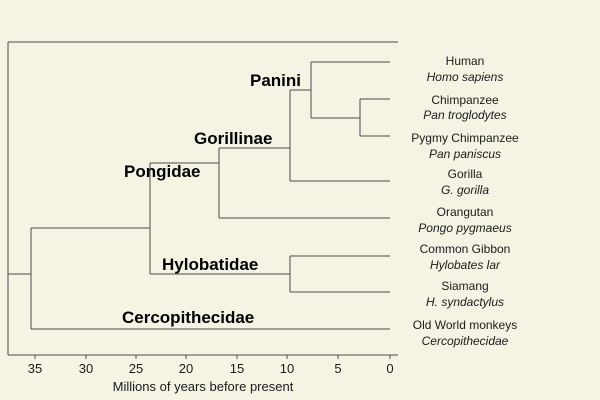 The image size is (600, 400). What do you see at coordinates (275, 80) in the screenshot?
I see `clade-label-panini: Panini` at bounding box center [275, 80].